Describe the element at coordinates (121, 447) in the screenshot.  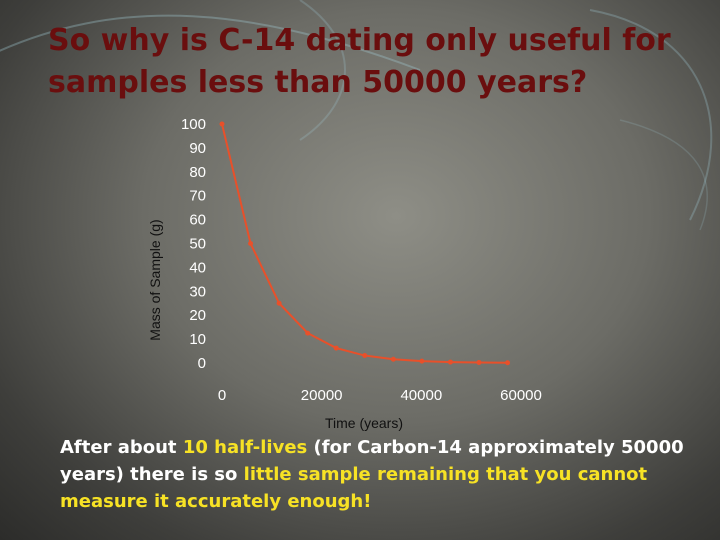
I see `body-part-1: After about` at that location.